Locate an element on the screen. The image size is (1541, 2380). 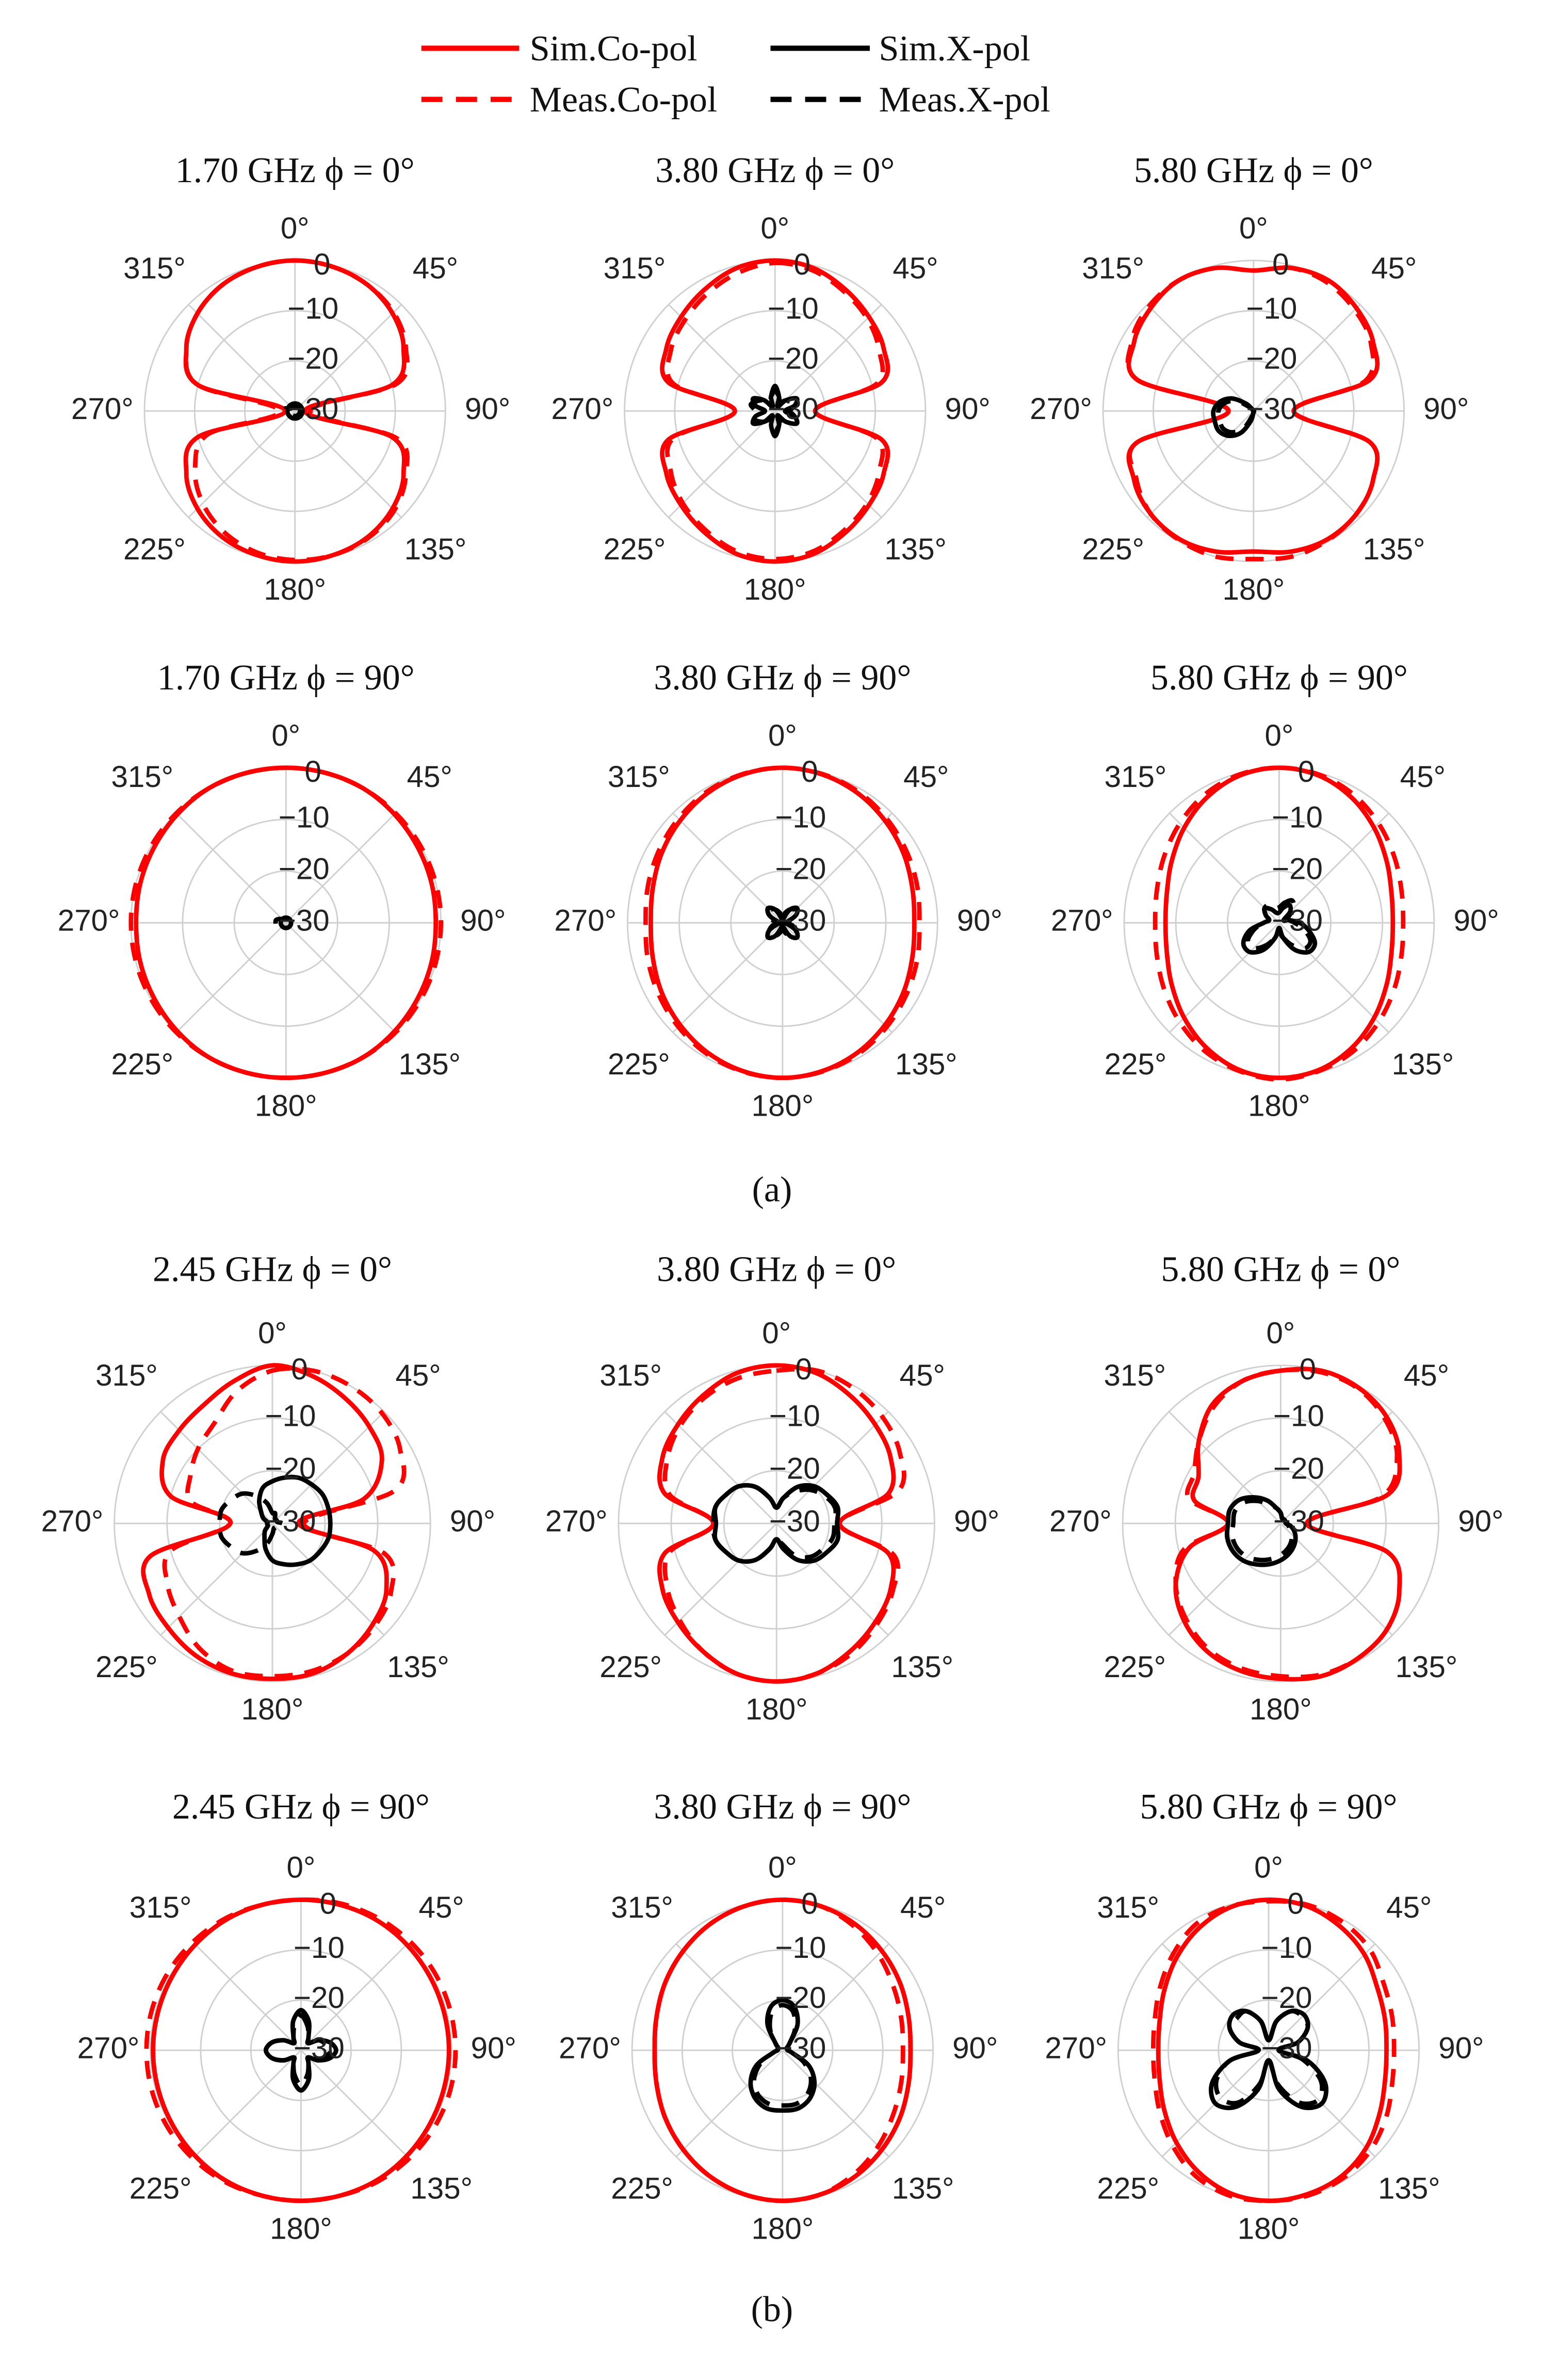
plot-title: 1.70 GHz ϕ = 0° is located at coordinates (295, 170).